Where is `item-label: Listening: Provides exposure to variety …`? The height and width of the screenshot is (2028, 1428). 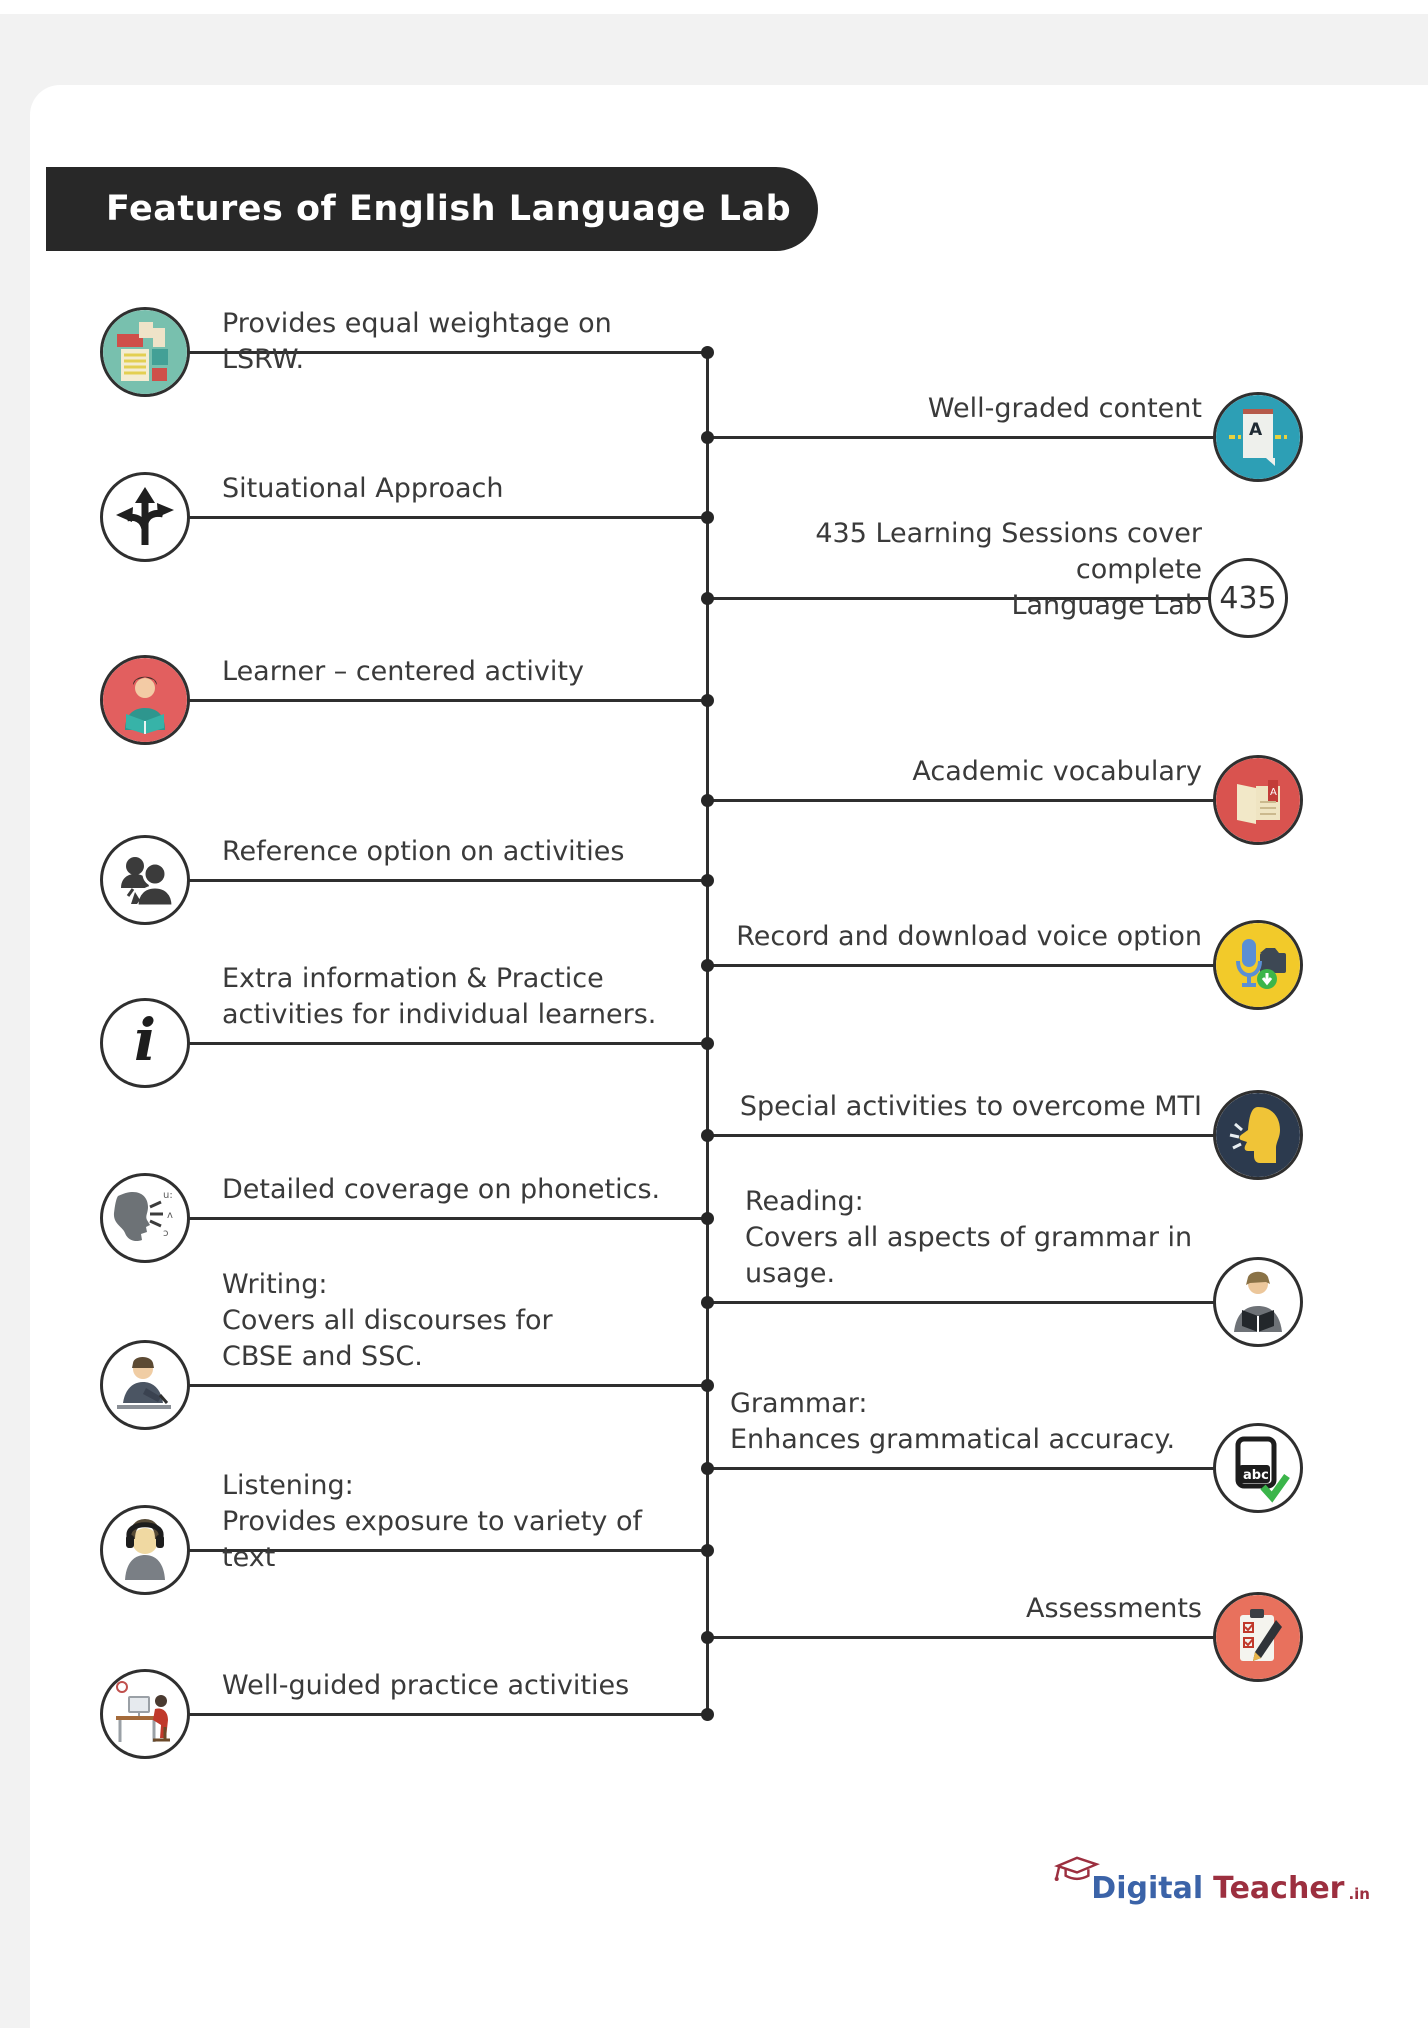
item-label: Listening: Provides exposure to variety … is located at coordinates (432, 1521).